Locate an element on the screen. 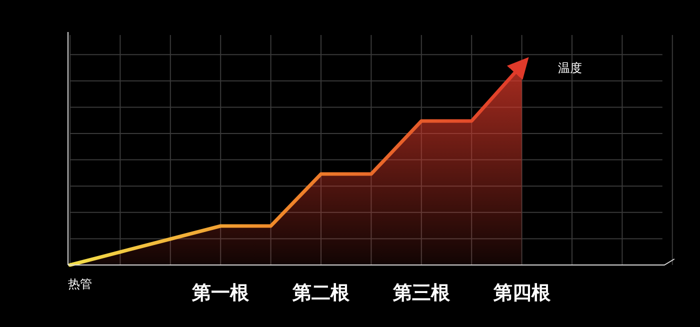 The height and width of the screenshot is (327, 700). x-tick-label: 第二根 is located at coordinates (321, 293).